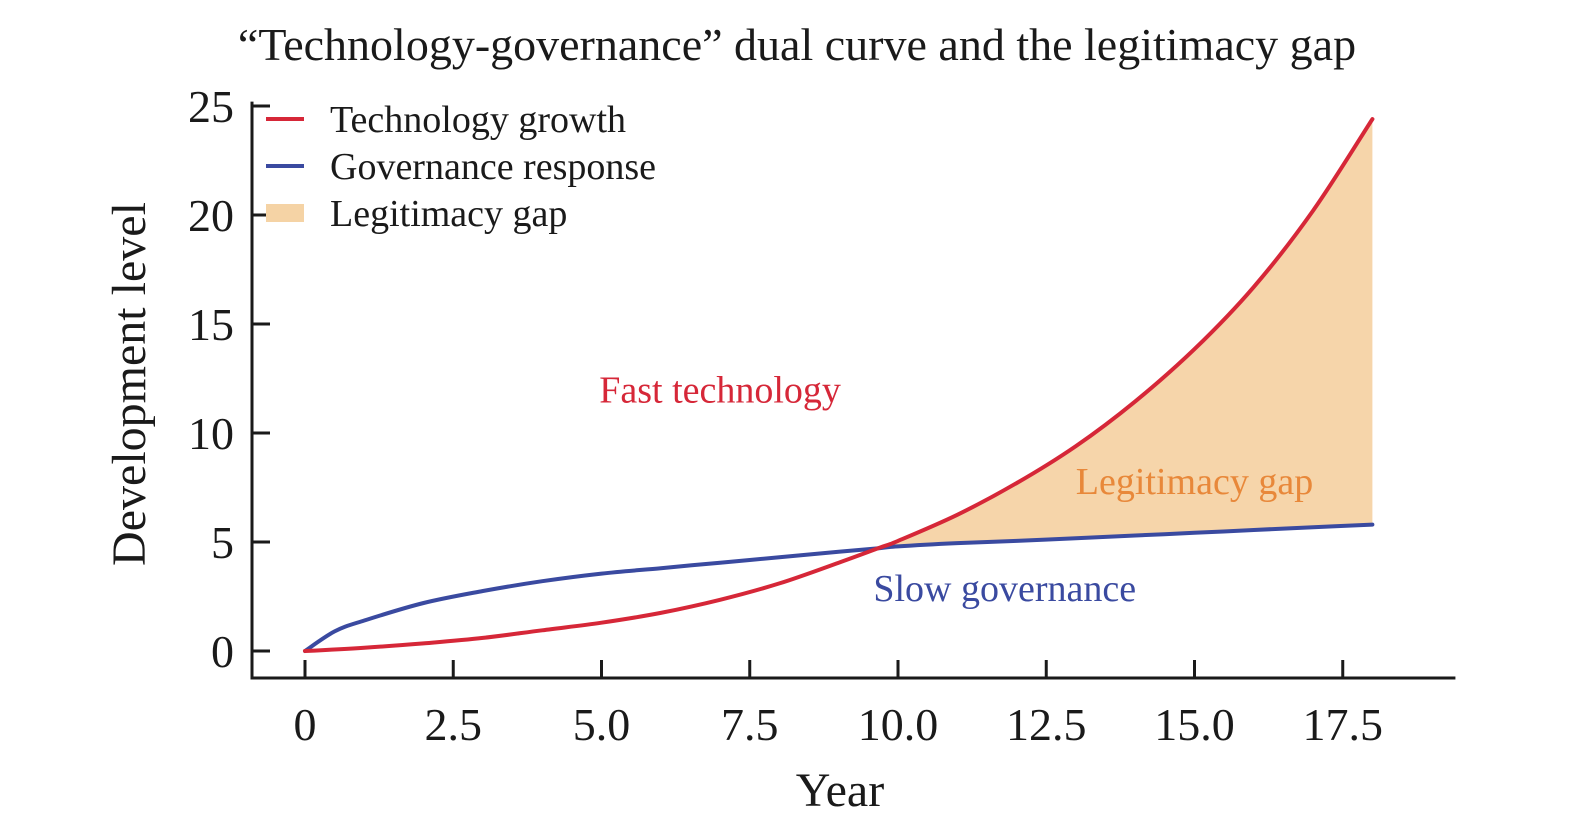 This screenshot has width=1575, height=837. Describe the element at coordinates (1343, 724) in the screenshot. I see `x-tick-label: 17.5` at that location.